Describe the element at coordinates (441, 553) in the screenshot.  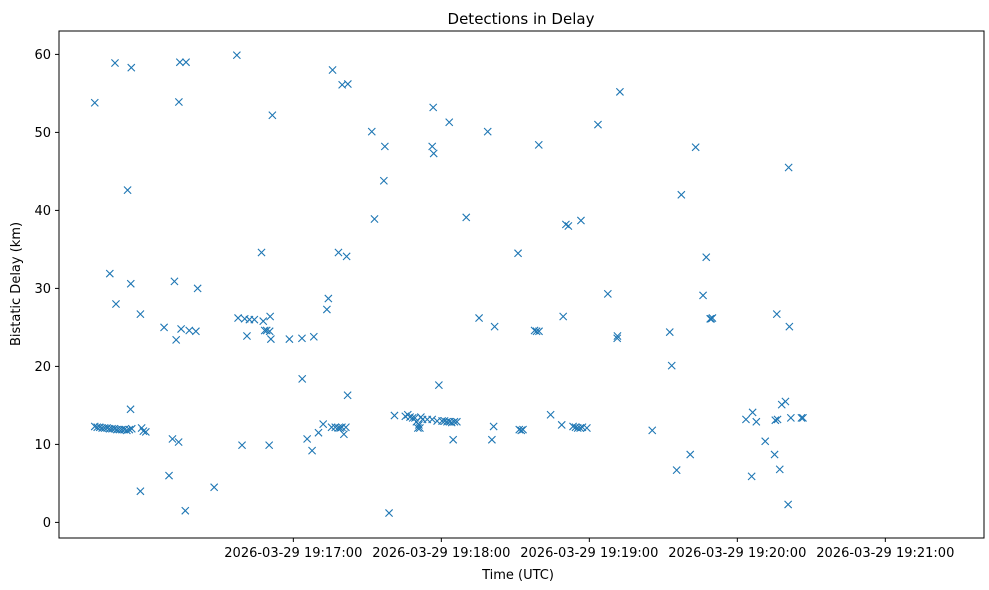
I see `x-tick-label: 2026-03-29 19:18:00` at that location.